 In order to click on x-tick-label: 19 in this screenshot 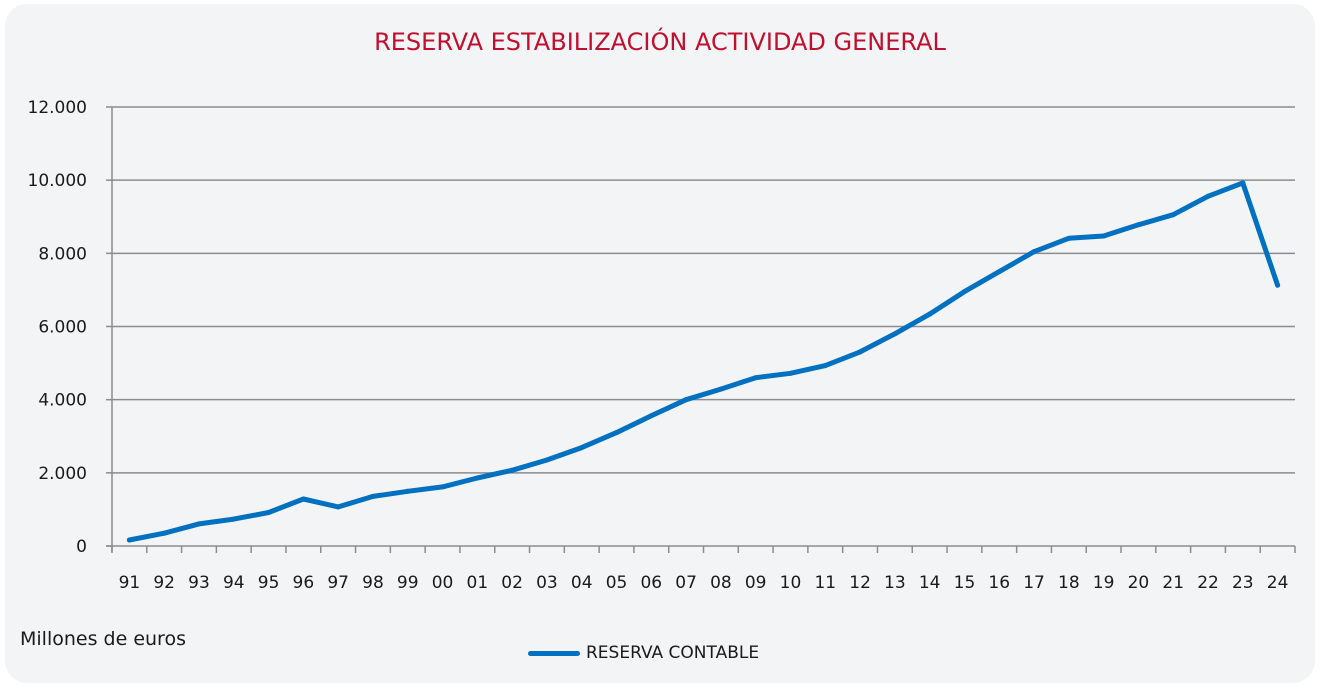, I will do `click(1104, 583)`.